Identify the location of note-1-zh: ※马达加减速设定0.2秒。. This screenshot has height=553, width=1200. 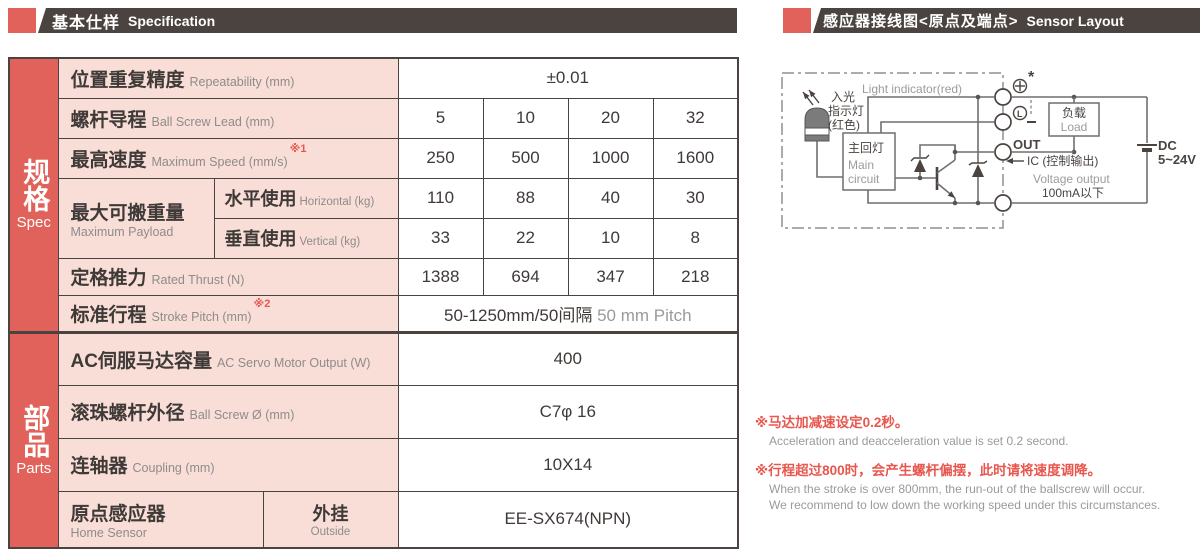
(832, 422).